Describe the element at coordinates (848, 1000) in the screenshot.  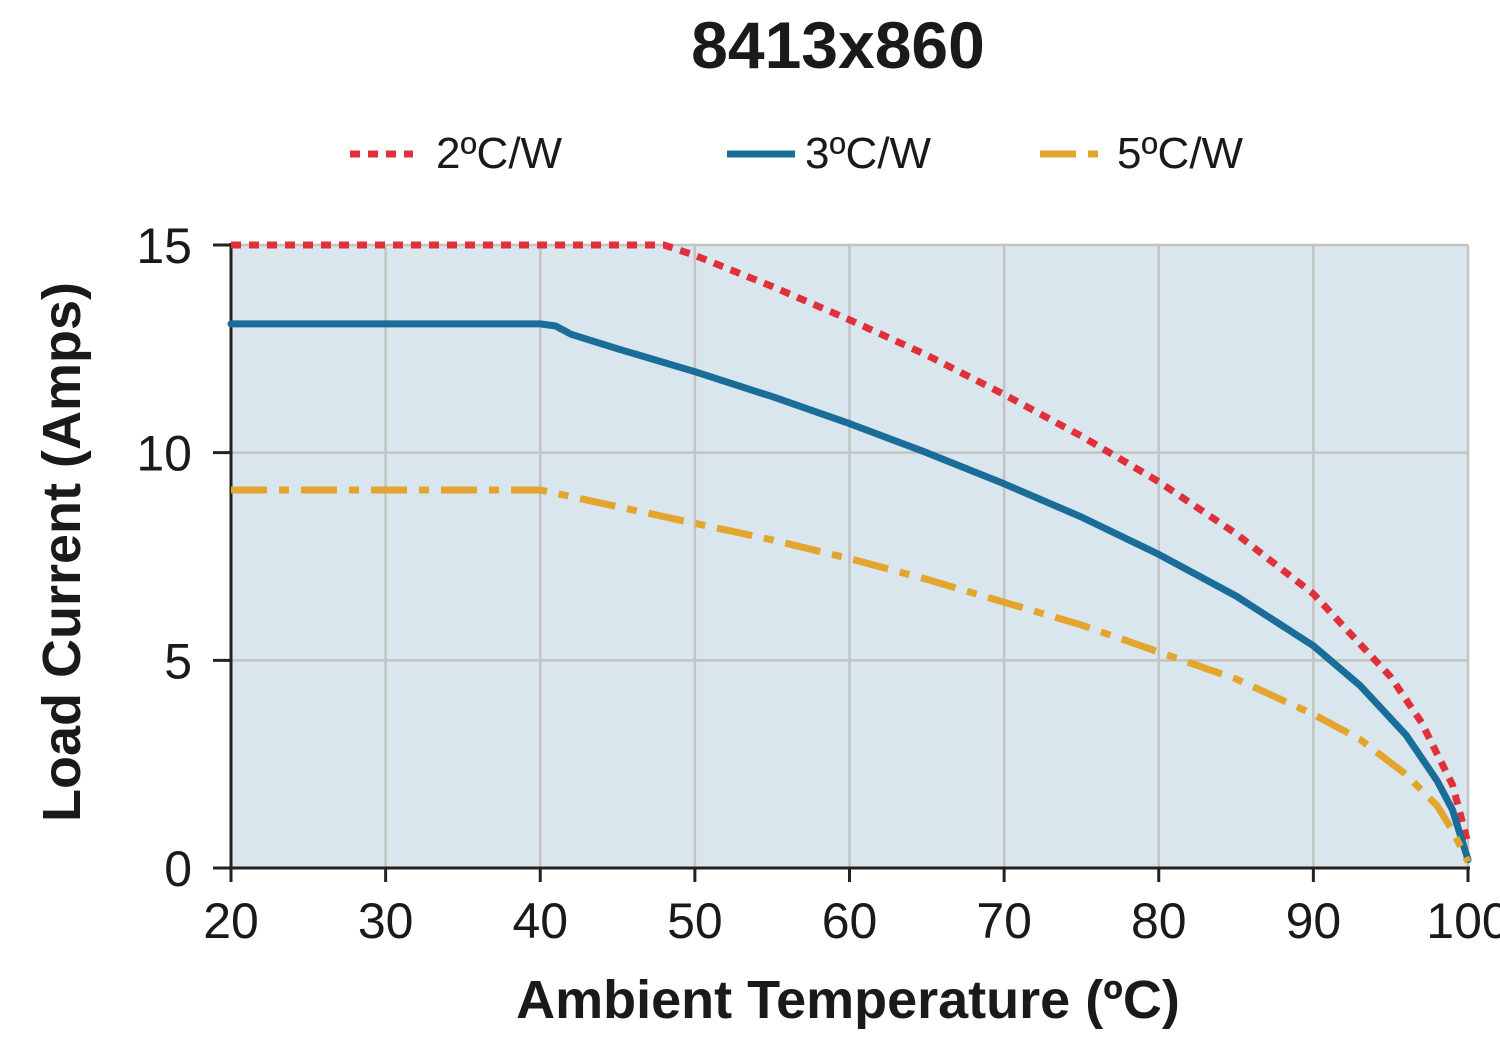
I see `x-axis-label: Ambient Temperature (ºC)` at that location.